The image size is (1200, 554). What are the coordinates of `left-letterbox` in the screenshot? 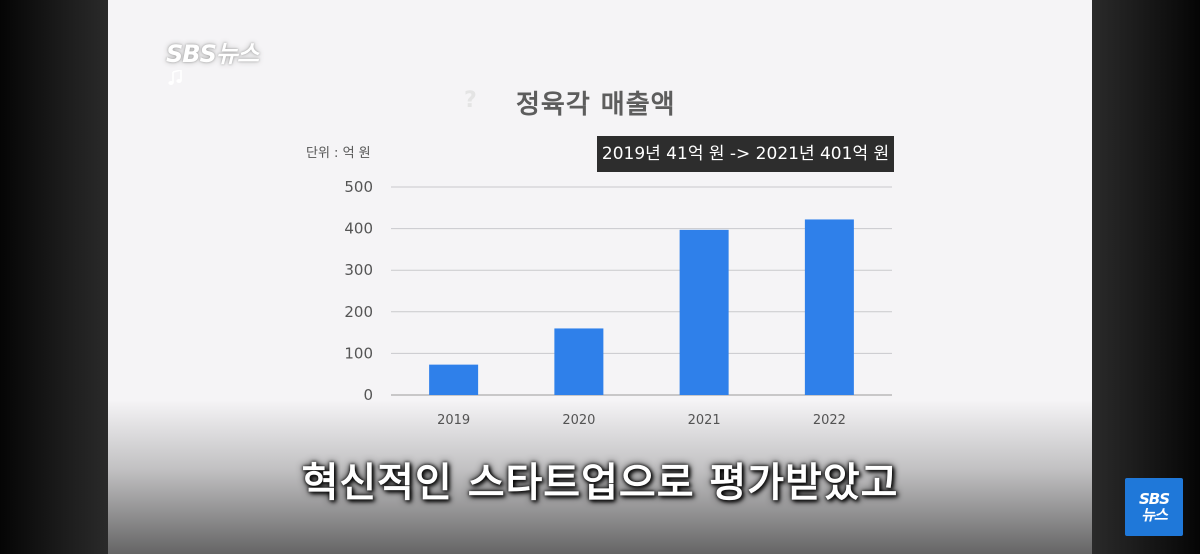 It's located at (54, 277).